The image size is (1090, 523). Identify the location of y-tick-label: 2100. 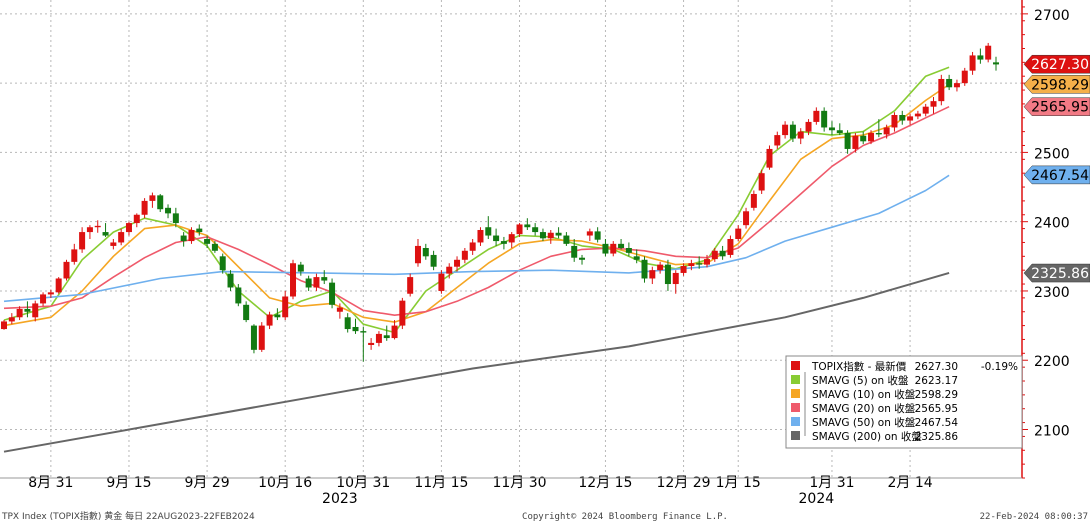
(1052, 432).